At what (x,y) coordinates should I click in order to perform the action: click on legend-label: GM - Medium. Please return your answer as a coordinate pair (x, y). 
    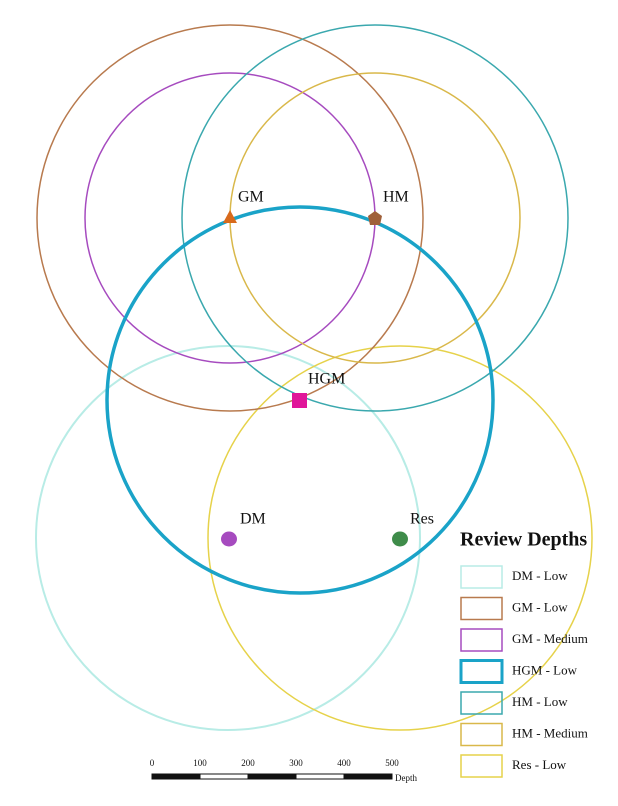
    Looking at the image, I should click on (550, 638).